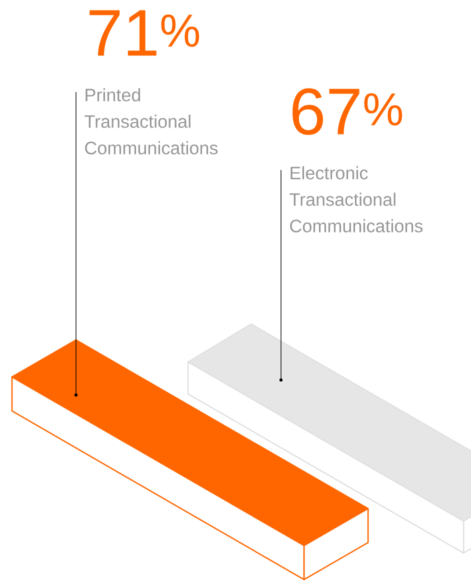 The image size is (471, 583). Describe the element at coordinates (347, 111) in the screenshot. I see `data-label: 67$^{%}$` at that location.